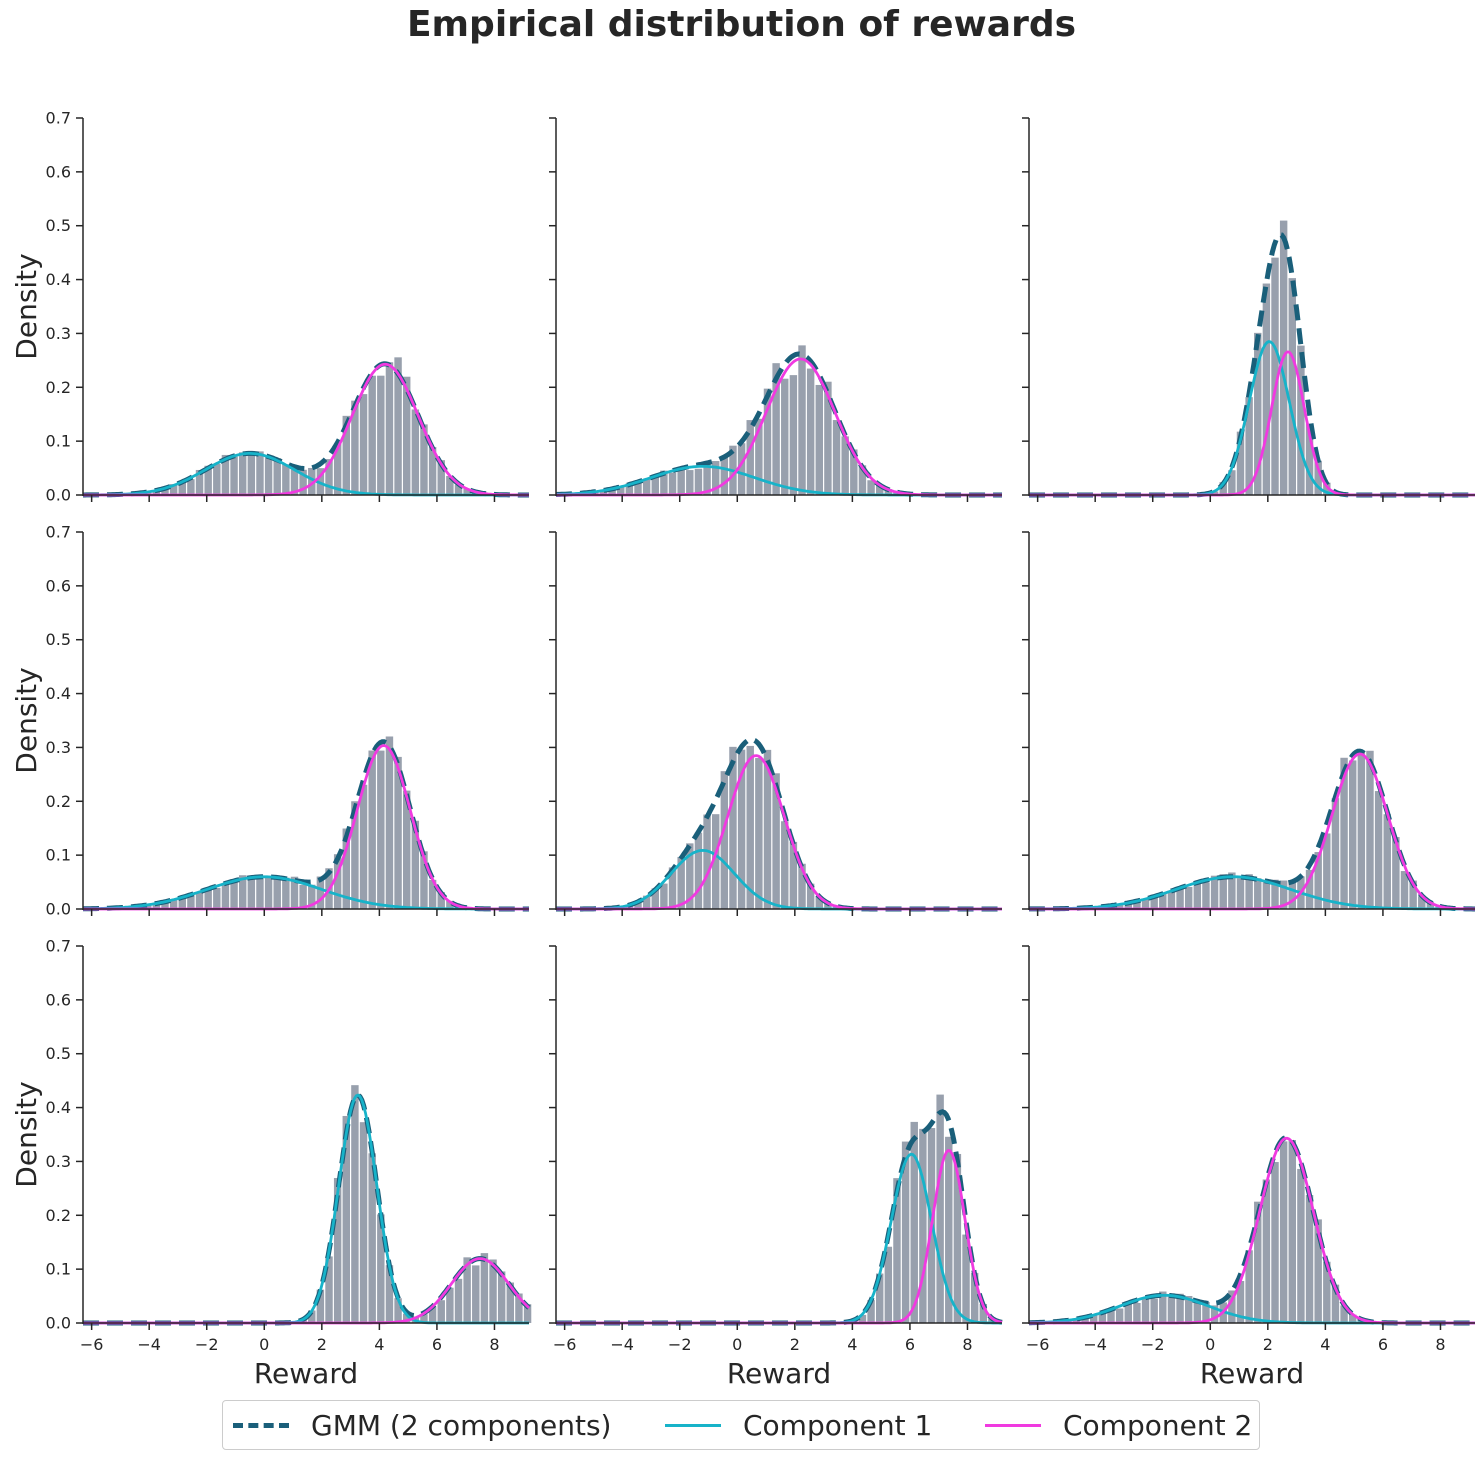 Image resolution: width=1483 pixels, height=1461 pixels. I want to click on x-tick-label: −6, so click(565, 1344).